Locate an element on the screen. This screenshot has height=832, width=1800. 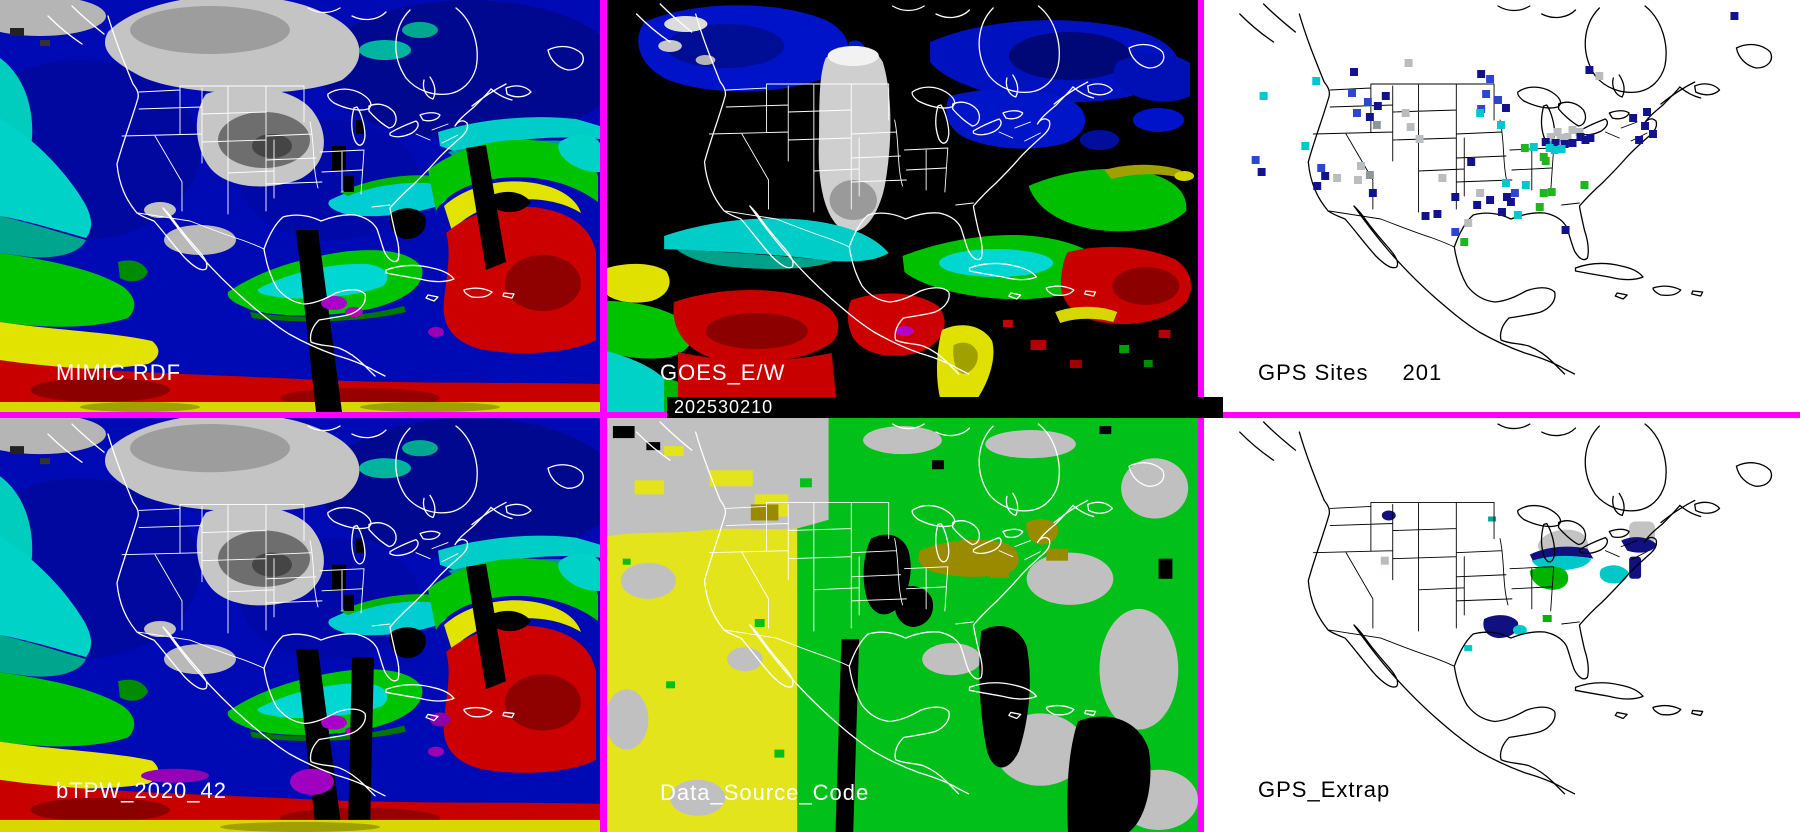
panel-label-gps-extrap: GPS_Extrap is located at coordinates (1324, 789).